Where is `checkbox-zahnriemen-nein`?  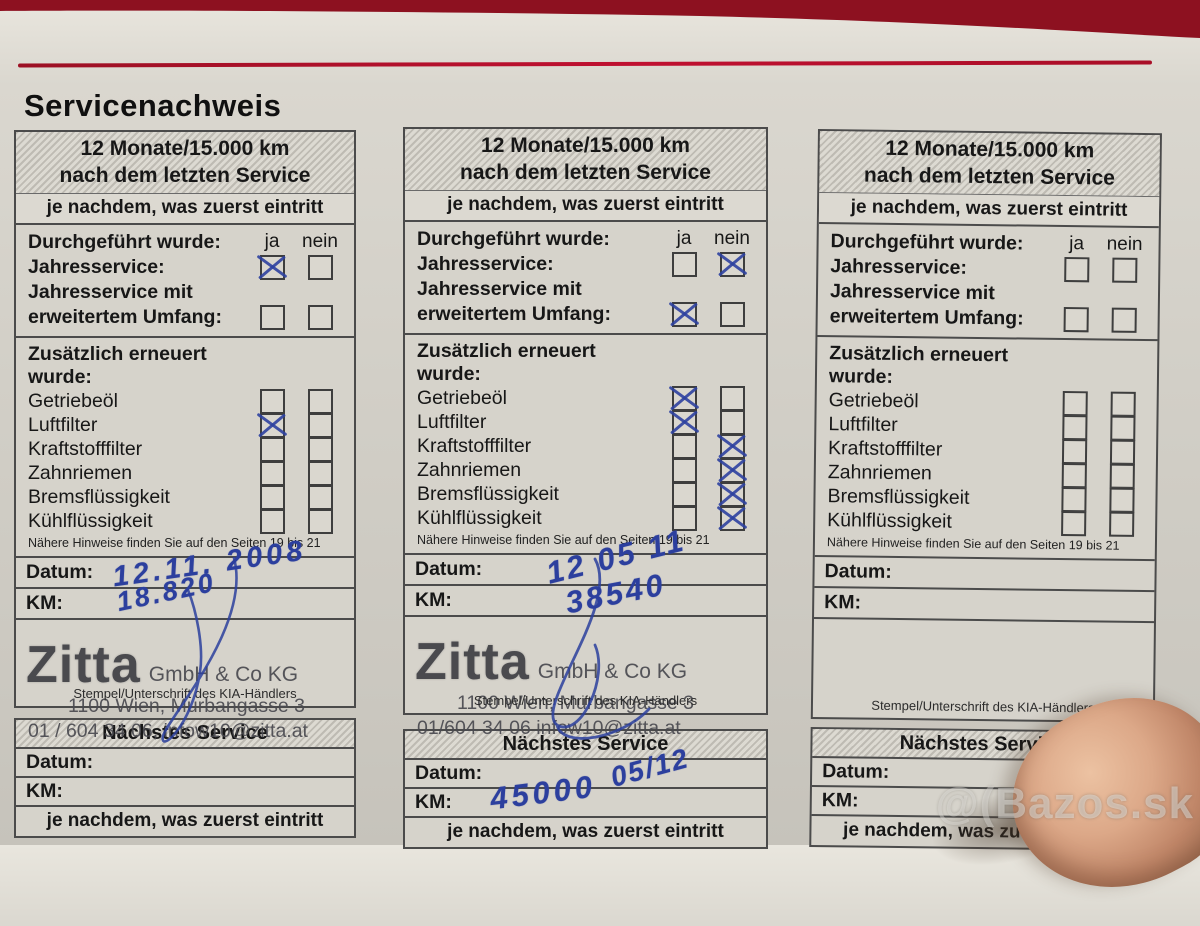
checkbox-zahnriemen-nein is located at coordinates (320, 473).